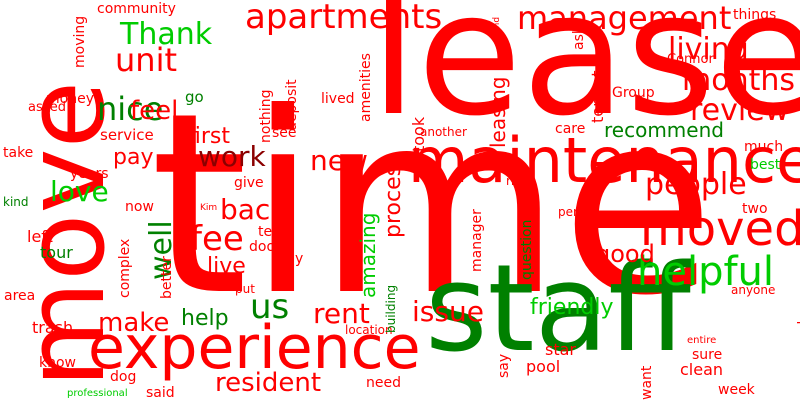 This screenshot has width=800, height=400. What do you see at coordinates (56, 252) in the screenshot?
I see `word-tour: tour` at bounding box center [56, 252].